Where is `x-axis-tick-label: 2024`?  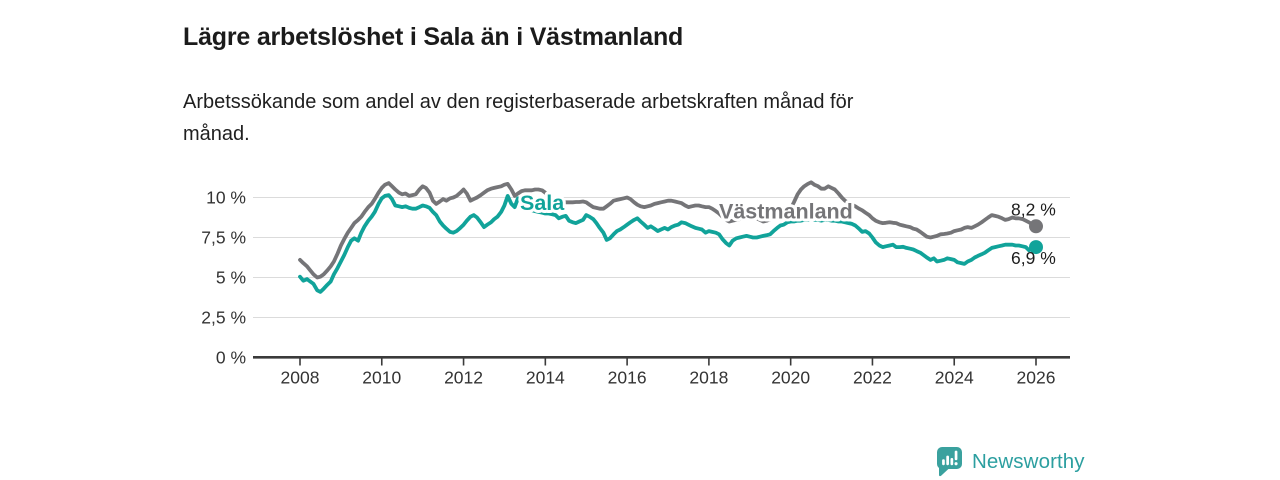 x-axis-tick-label: 2024 is located at coordinates (954, 378).